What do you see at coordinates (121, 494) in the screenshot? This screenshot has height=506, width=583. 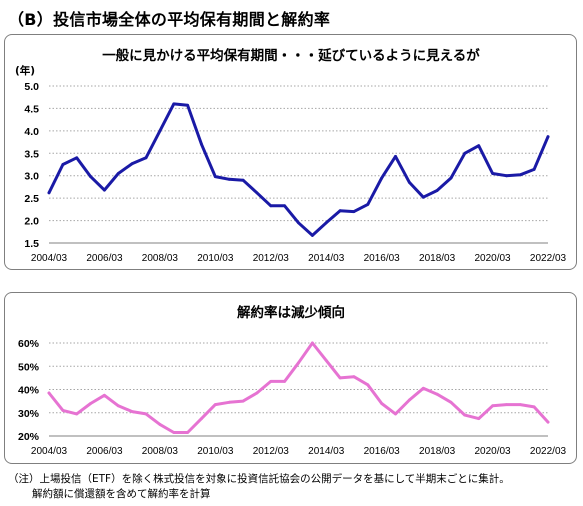 I see `footnote-line-2: 解約額に償還額を含めて解約率を計算` at bounding box center [121, 494].